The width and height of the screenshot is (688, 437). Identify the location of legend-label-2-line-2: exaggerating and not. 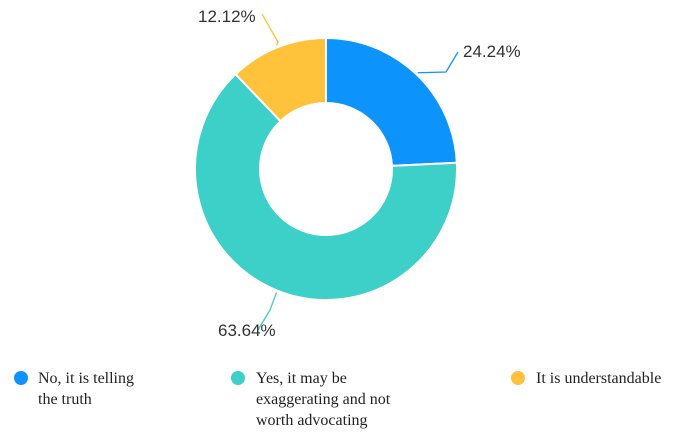
(323, 399).